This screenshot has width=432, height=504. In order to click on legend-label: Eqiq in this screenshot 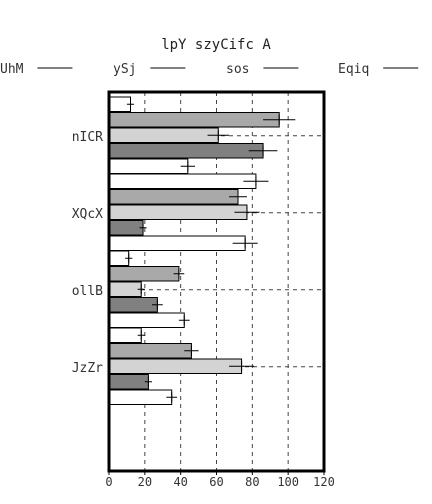, I will do `click(353, 69)`.